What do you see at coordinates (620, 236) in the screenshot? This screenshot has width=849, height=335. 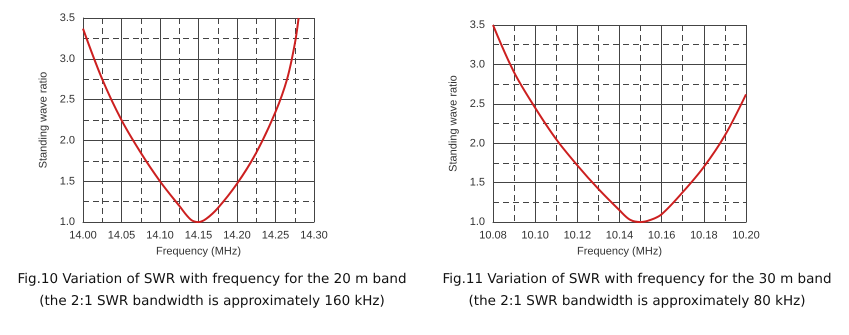 I see `x-tick-label: 10.14` at bounding box center [620, 236].